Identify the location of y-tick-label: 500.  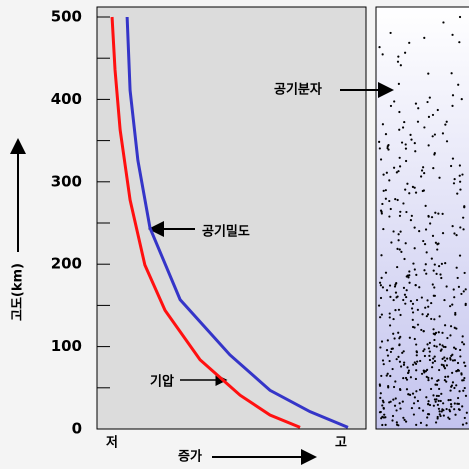
(66, 17).